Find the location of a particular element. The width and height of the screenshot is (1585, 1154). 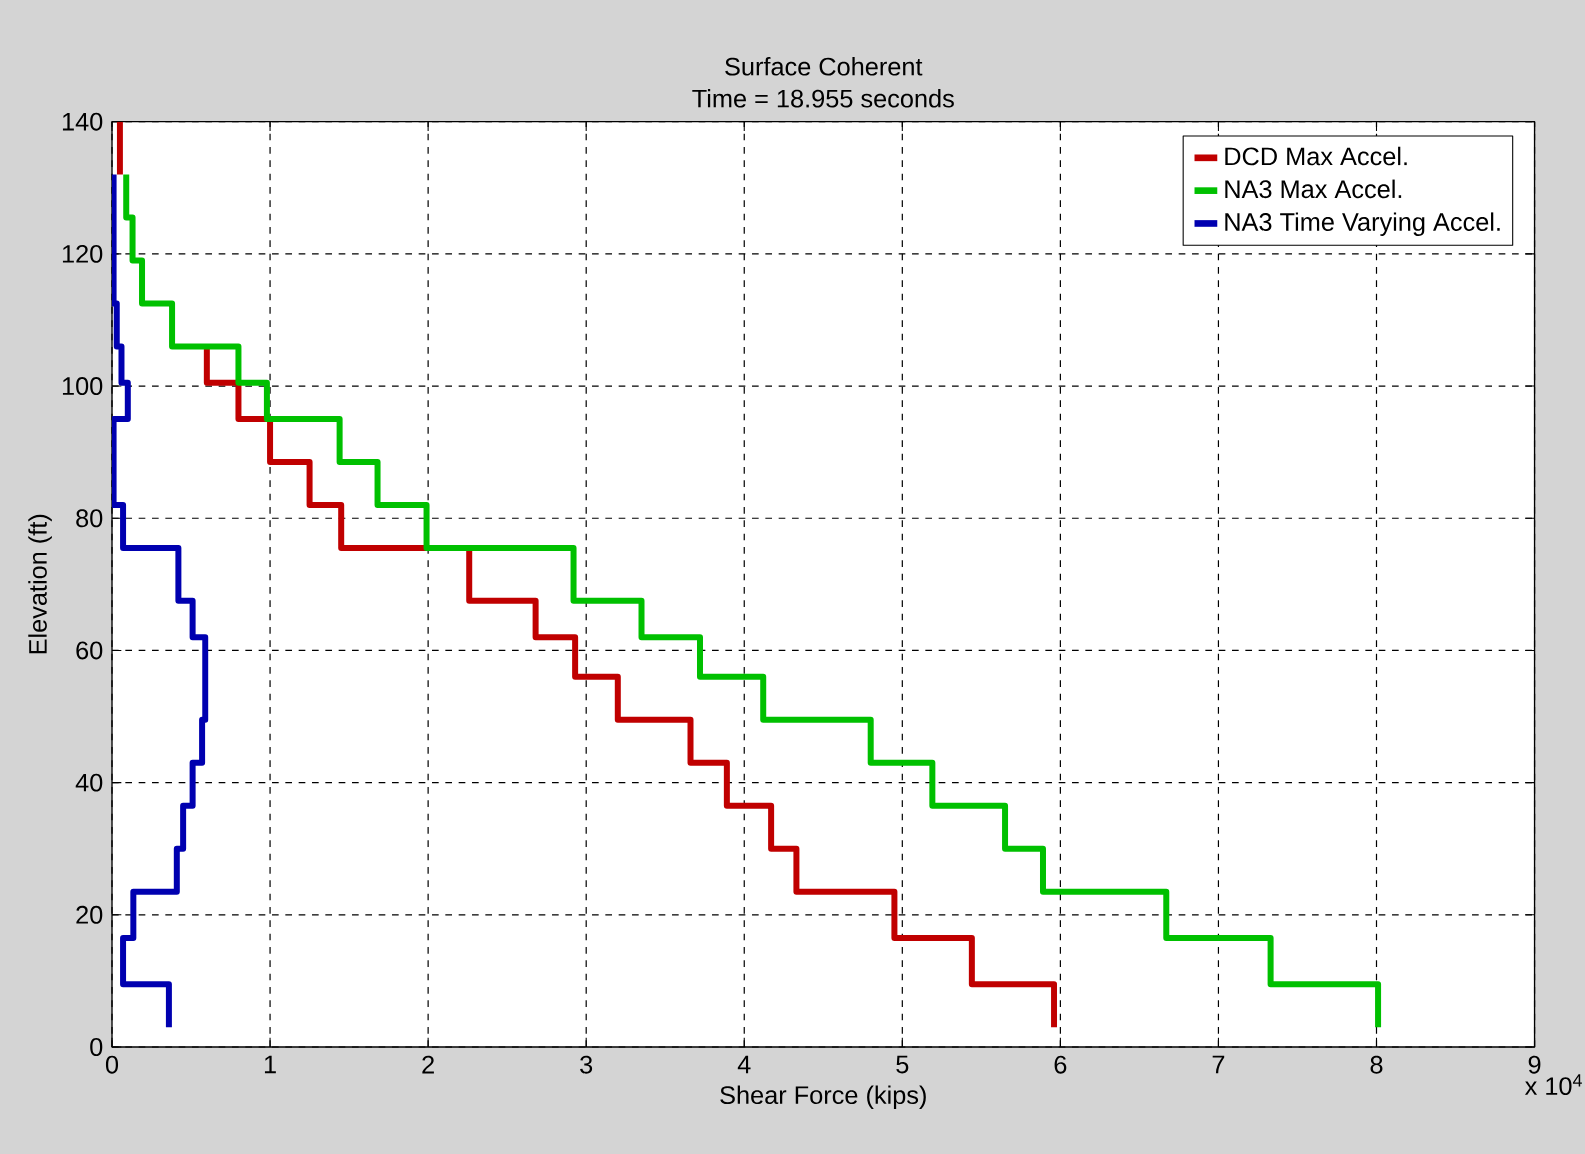

x-tick-label: 2 is located at coordinates (428, 1064).